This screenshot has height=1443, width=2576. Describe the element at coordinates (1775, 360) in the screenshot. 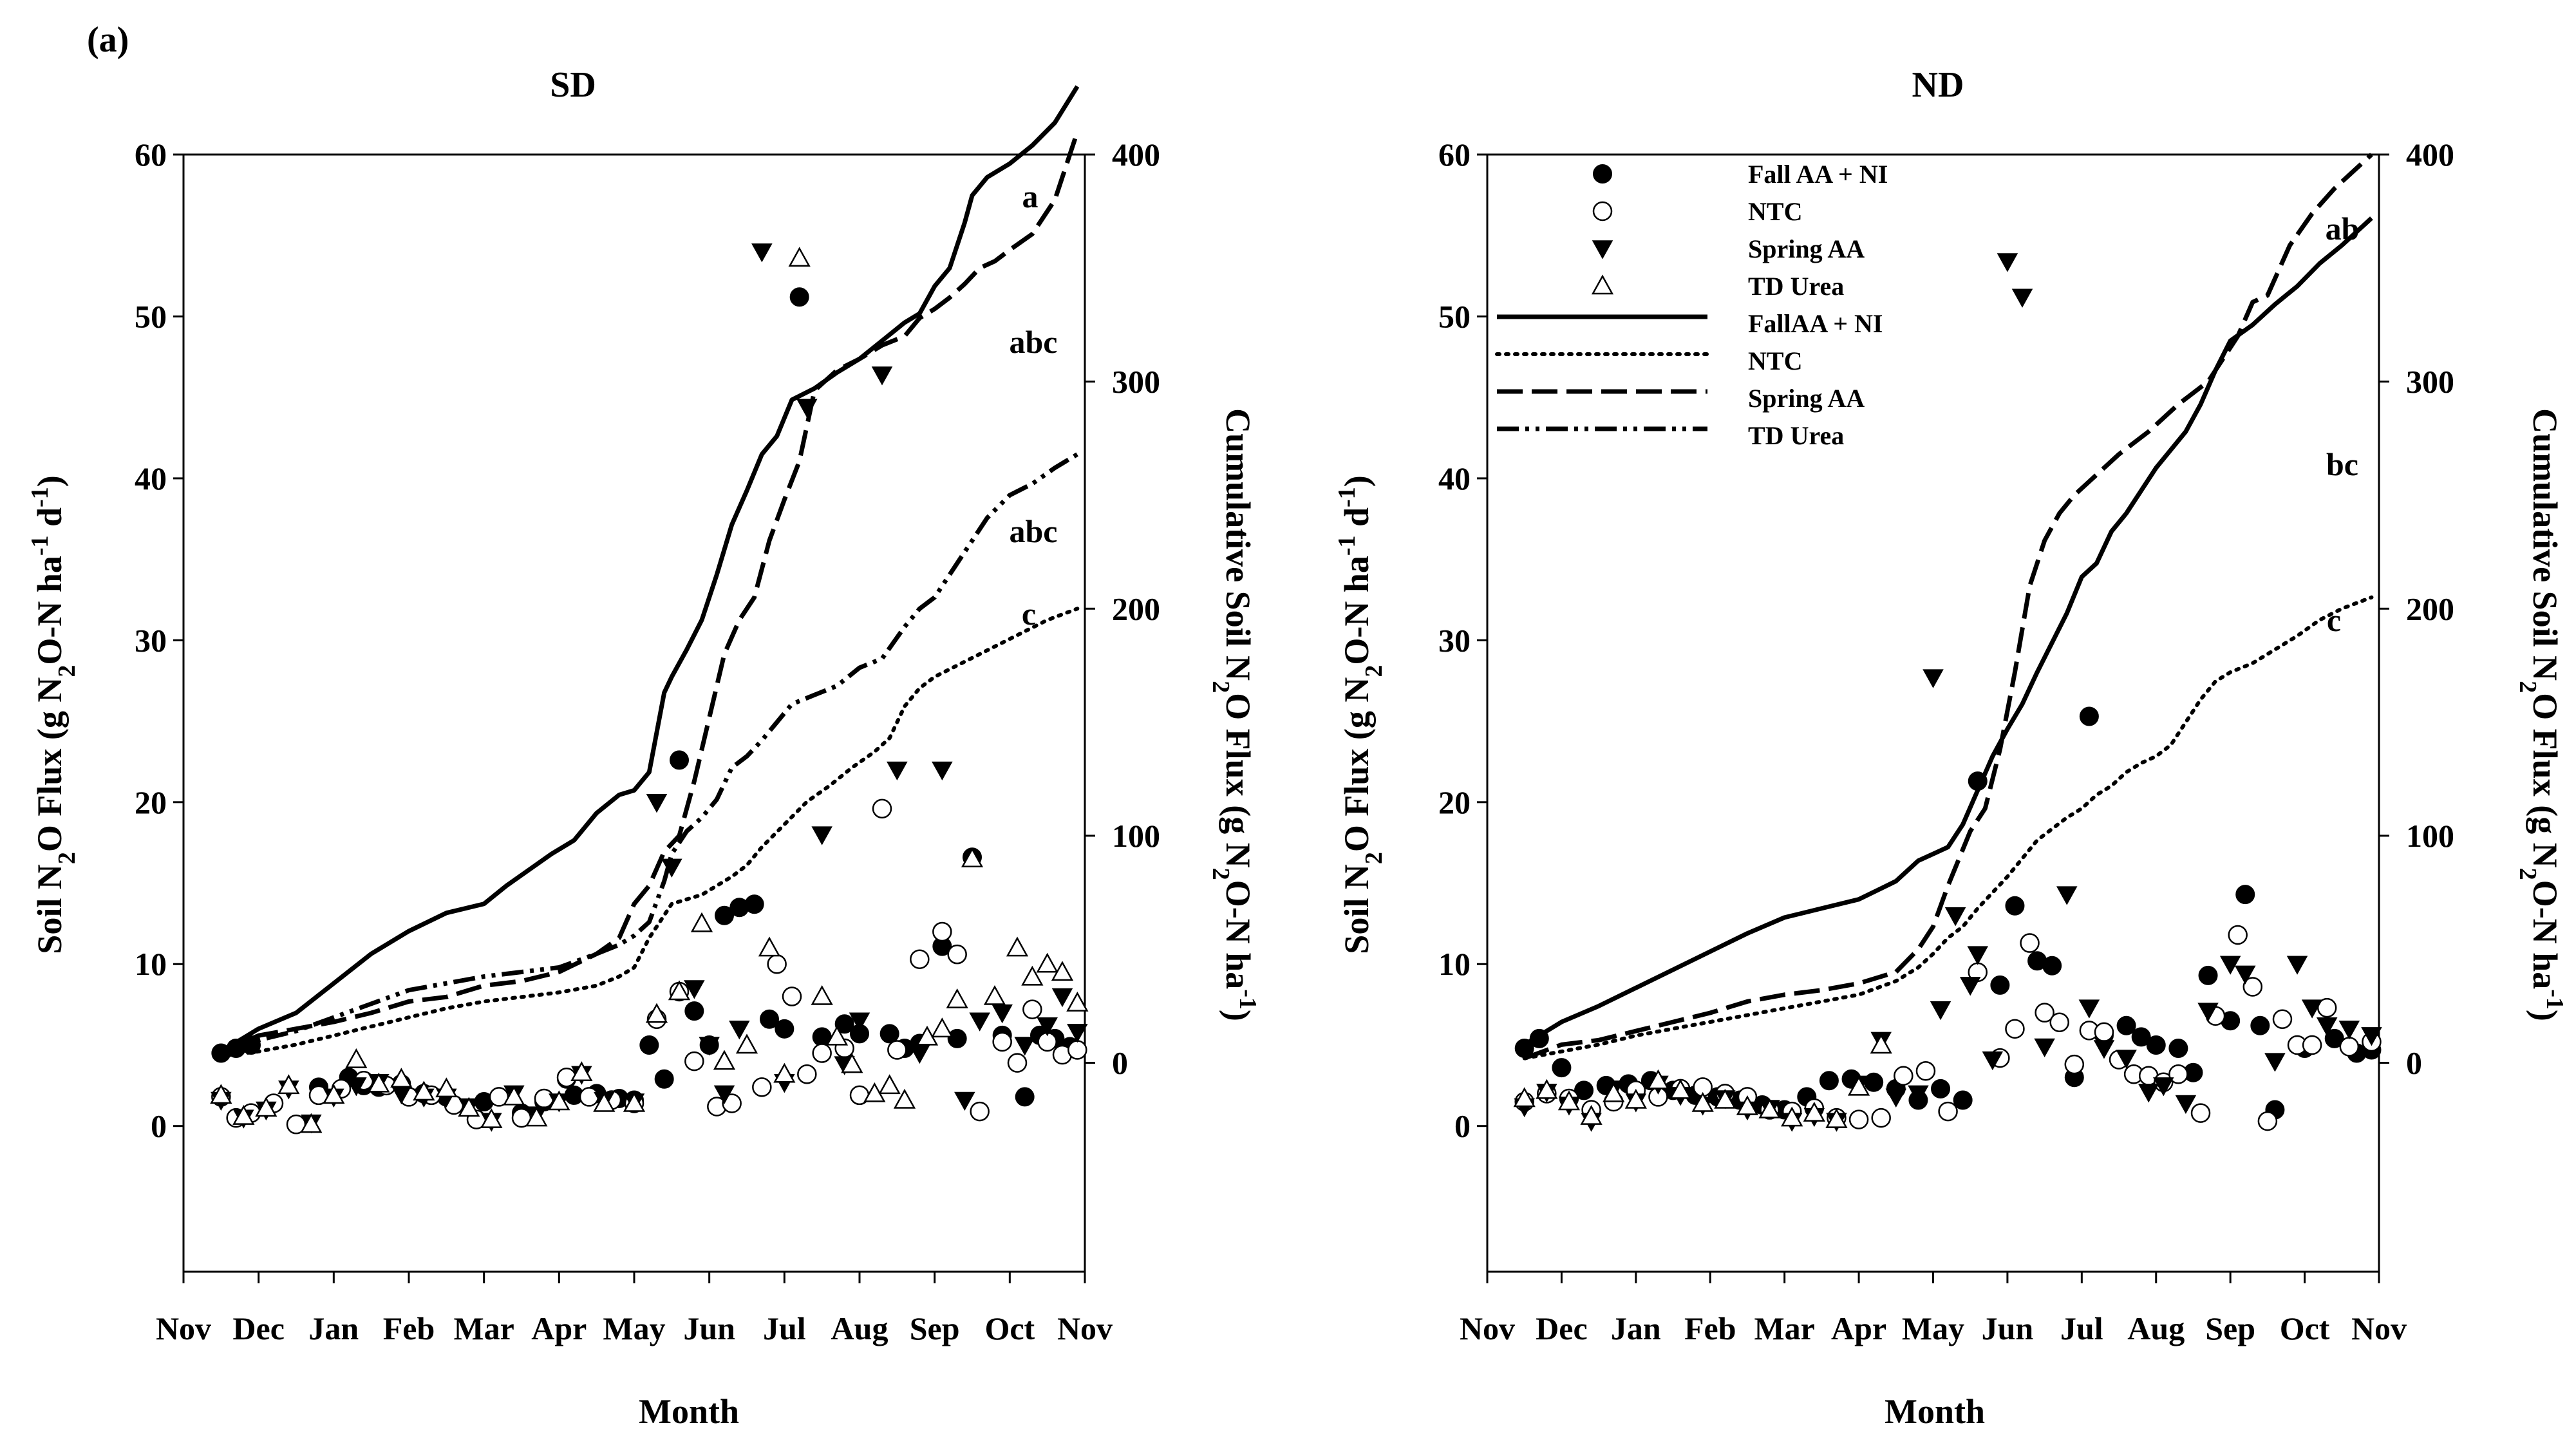

I see `legend-label: NTC` at that location.